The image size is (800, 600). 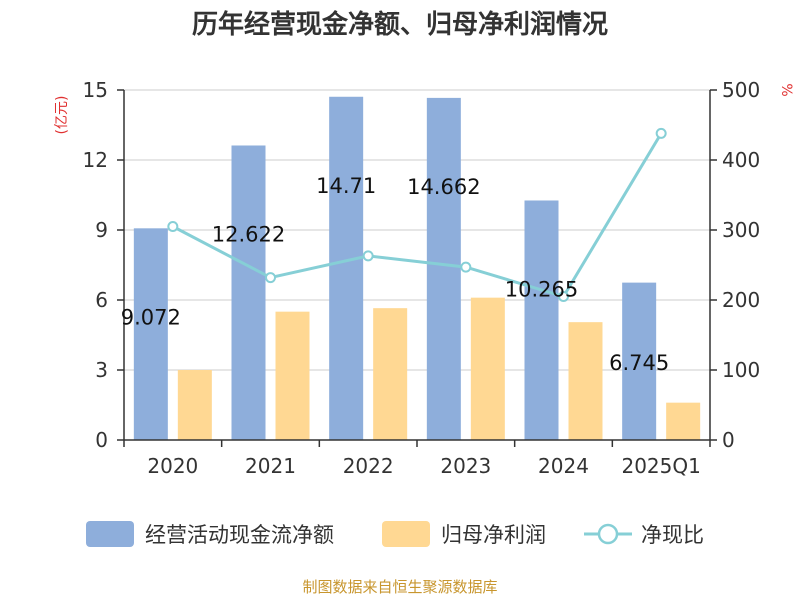 What do you see at coordinates (248, 234) in the screenshot?
I see `data-label-cashflow: 12.622` at bounding box center [248, 234].